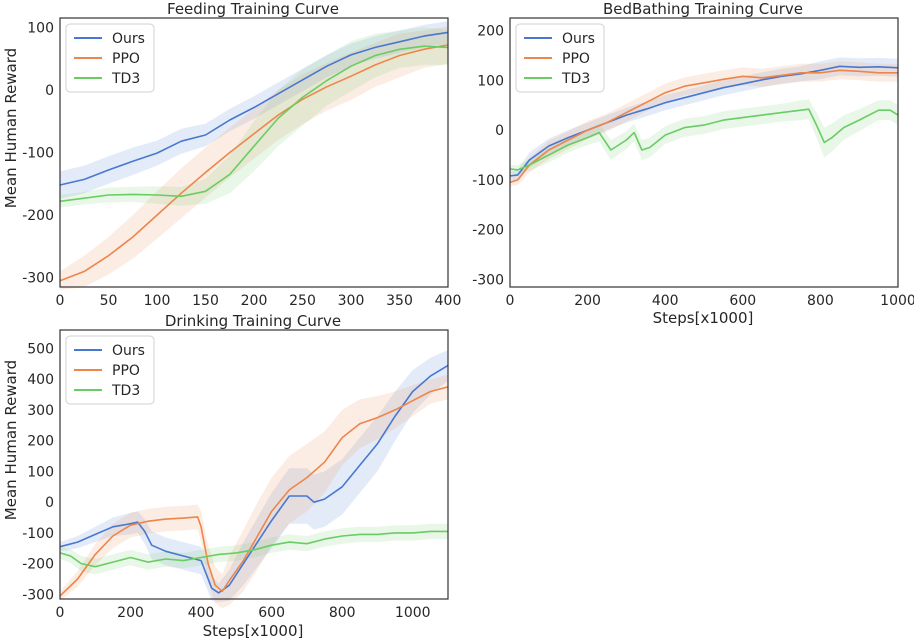 This screenshot has height=640, width=914. Describe the element at coordinates (109, 301) in the screenshot. I see `x-tick-label: 50` at that location.